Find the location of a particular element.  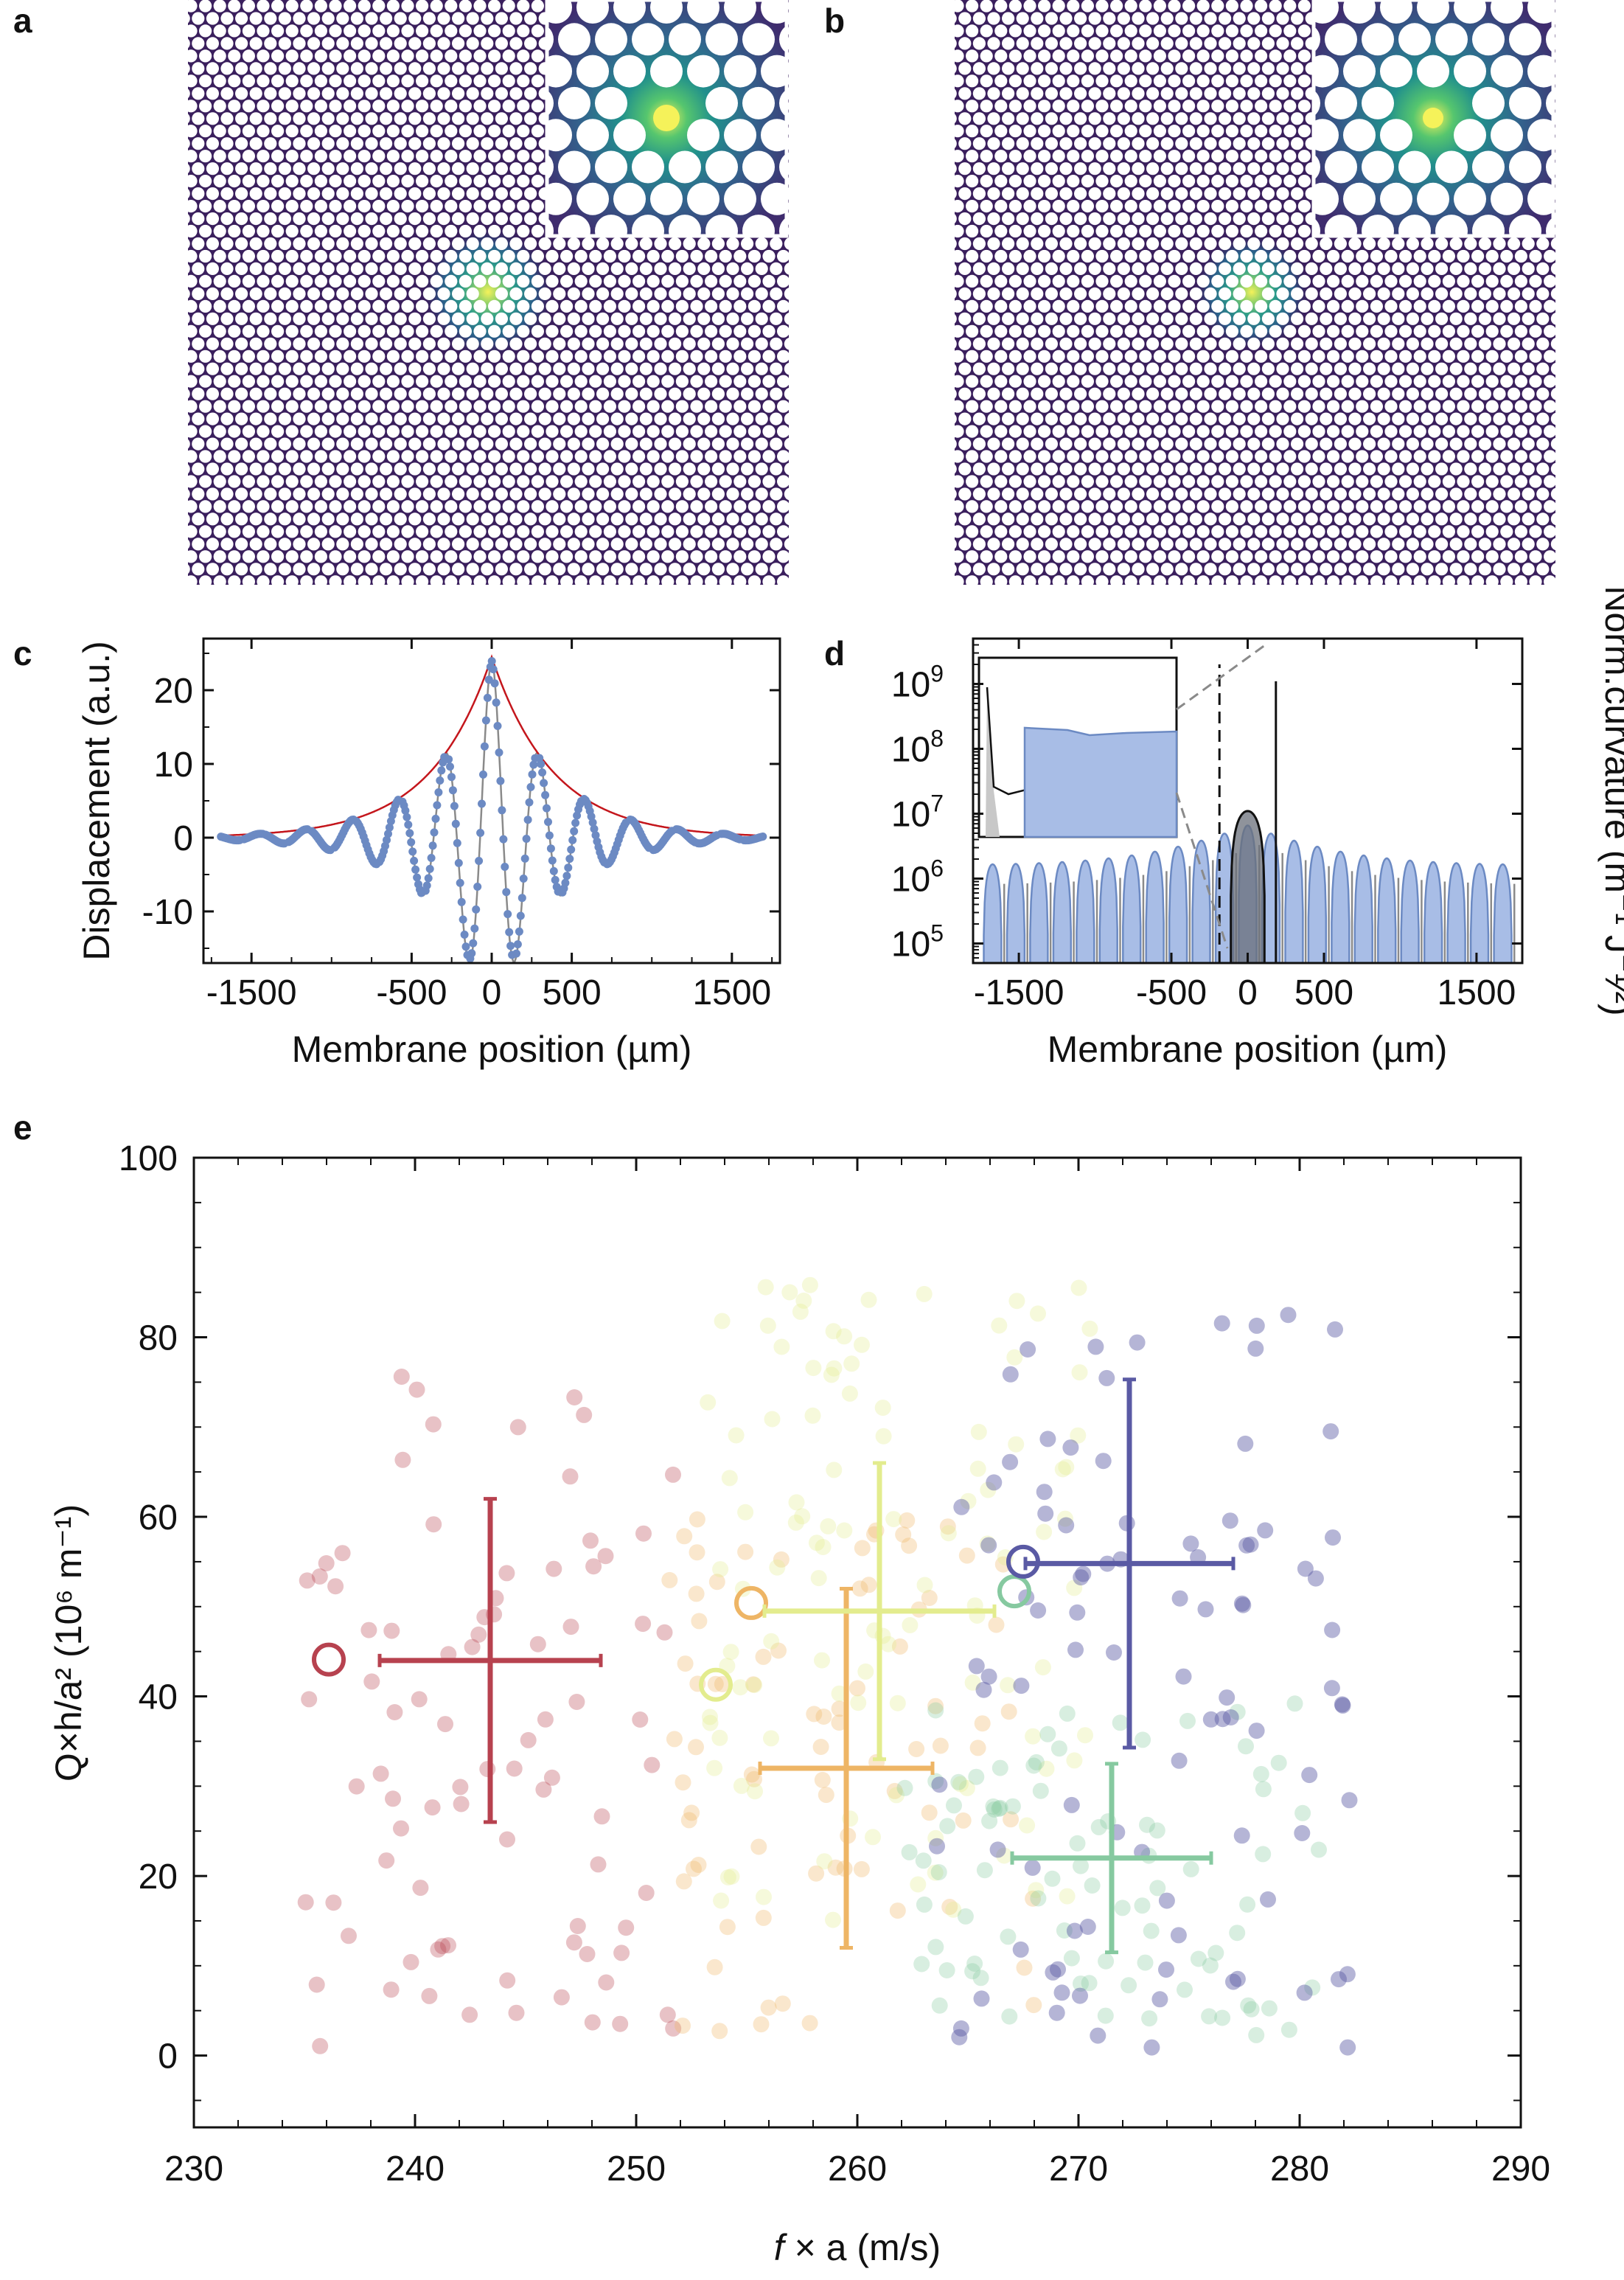

x-tick-label: 1500 is located at coordinates (1476, 993).